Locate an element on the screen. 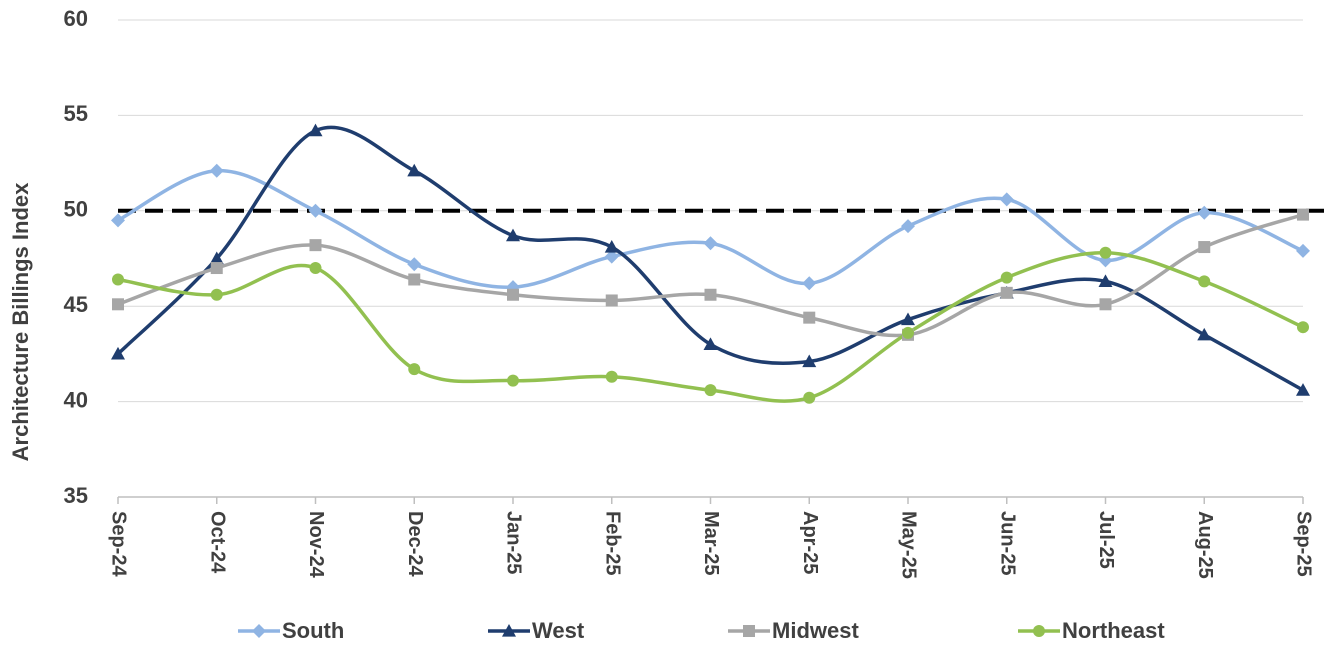 The width and height of the screenshot is (1330, 645). x-tick-label: Apr-25 is located at coordinates (810, 542).